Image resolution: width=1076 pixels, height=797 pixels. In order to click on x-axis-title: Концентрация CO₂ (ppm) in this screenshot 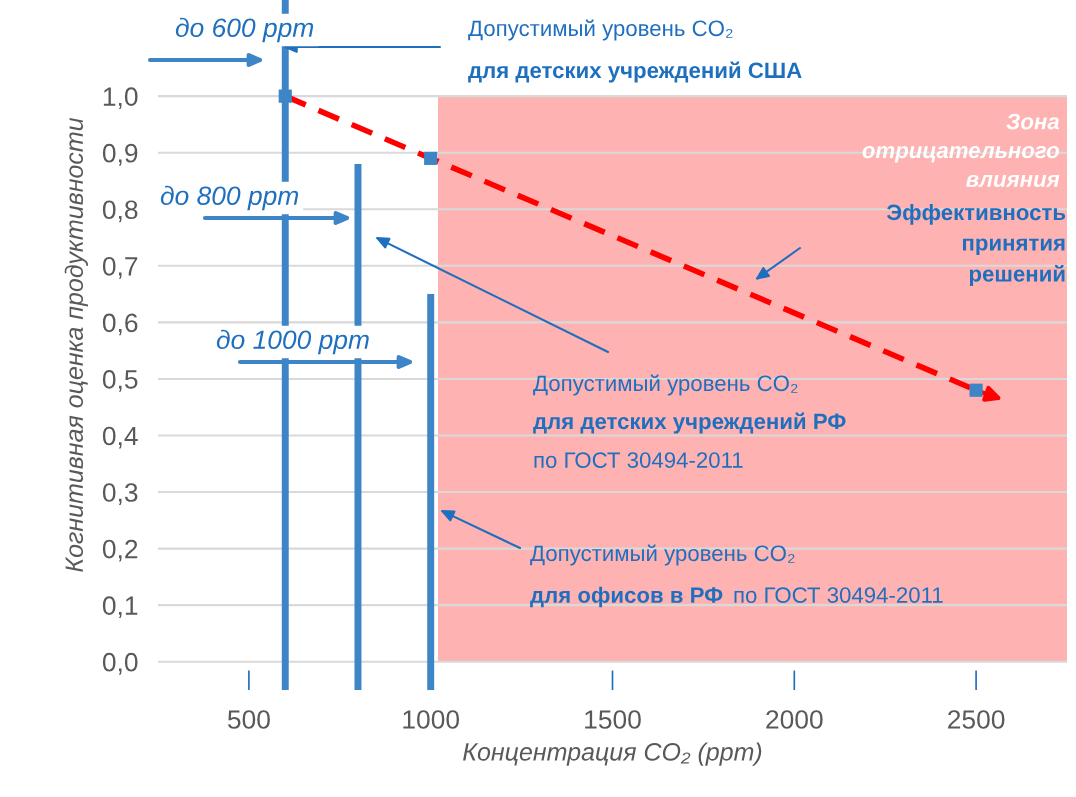, I will do `click(612, 754)`.